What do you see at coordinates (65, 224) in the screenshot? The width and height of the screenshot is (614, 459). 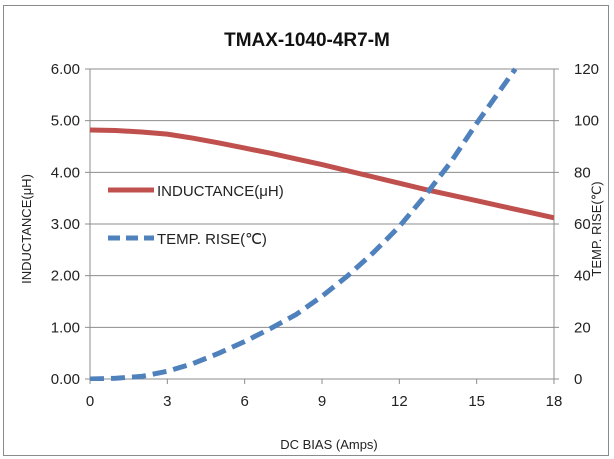 I see `left-tick-label: 3.00` at bounding box center [65, 224].